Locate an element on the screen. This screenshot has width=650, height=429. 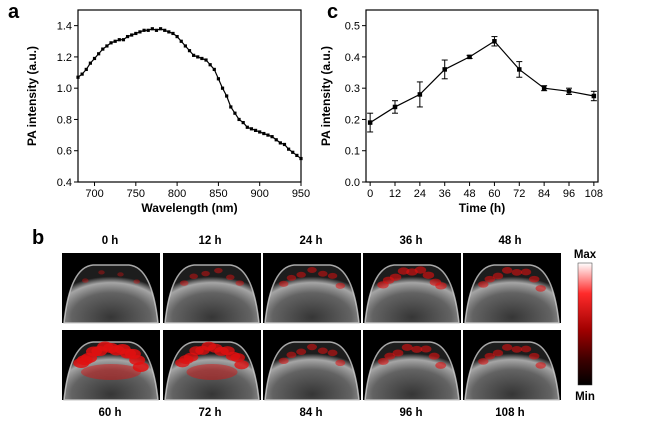
panel-c-letter: c is located at coordinates (332, 12).